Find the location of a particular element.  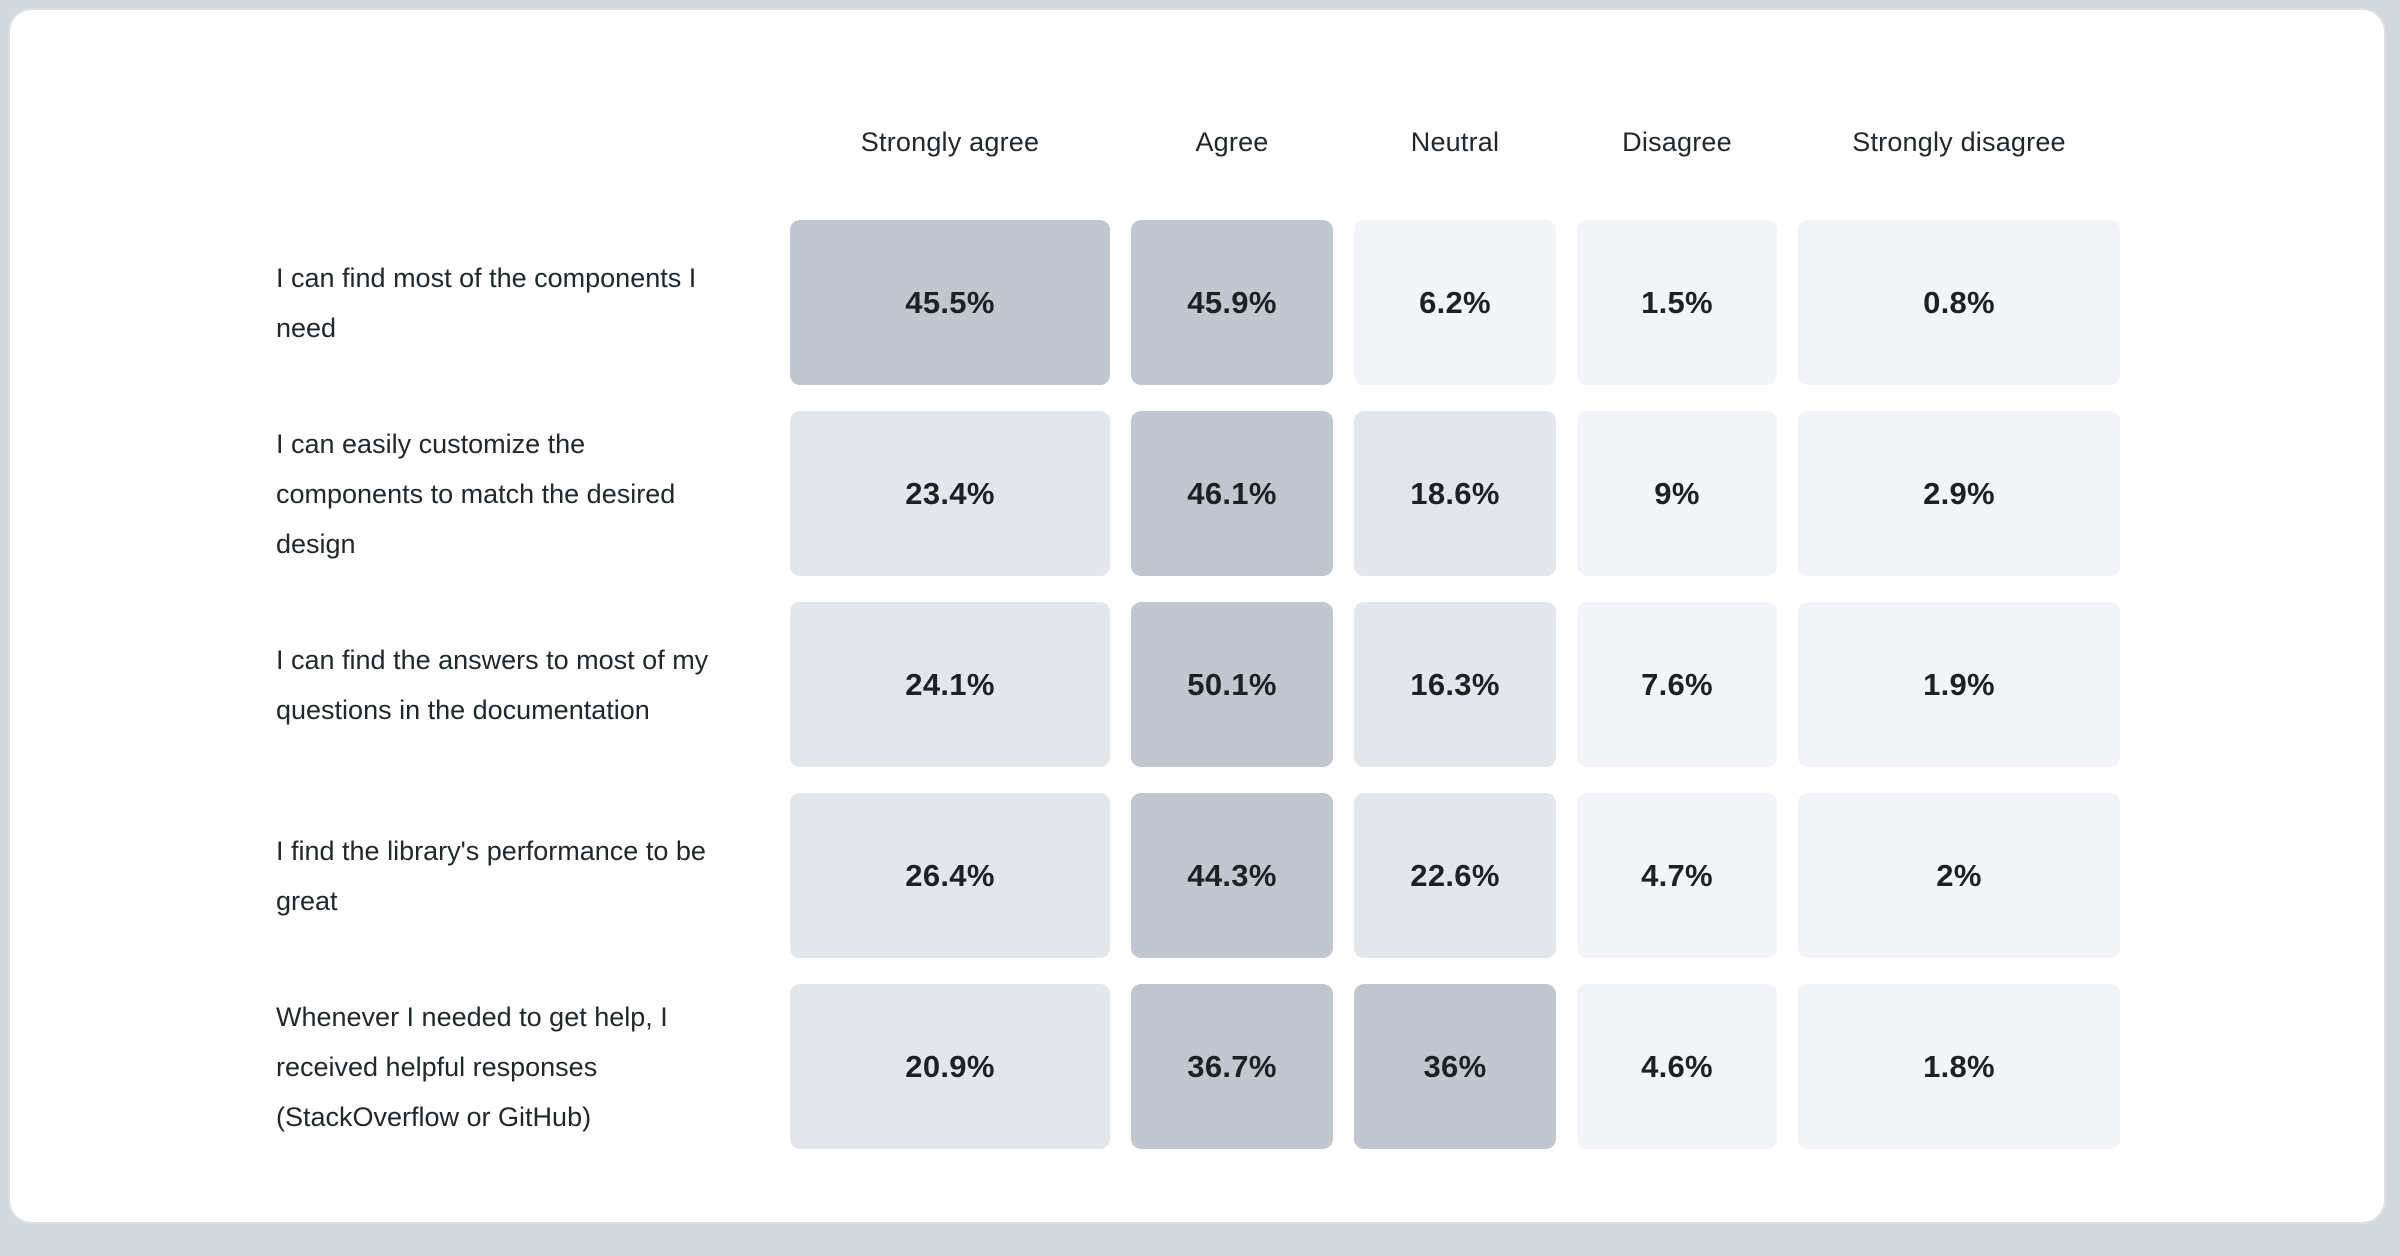

heatmap-cell: 26.4% is located at coordinates (950, 875).